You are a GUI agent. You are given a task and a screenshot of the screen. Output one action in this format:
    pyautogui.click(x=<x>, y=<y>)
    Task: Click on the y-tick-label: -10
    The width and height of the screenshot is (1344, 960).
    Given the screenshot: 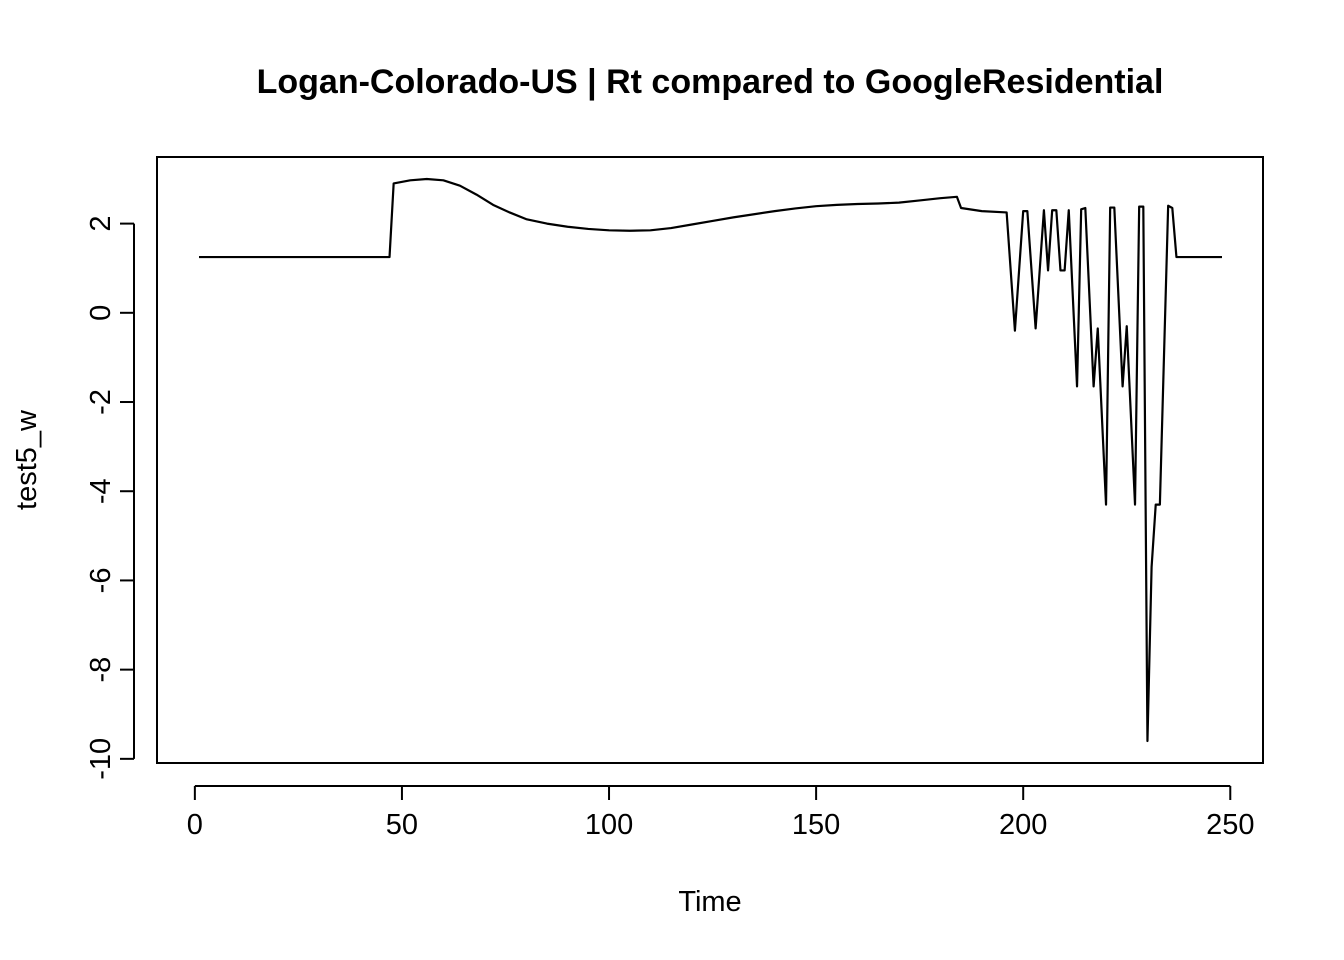 What is the action you would take?
    pyautogui.click(x=101, y=759)
    